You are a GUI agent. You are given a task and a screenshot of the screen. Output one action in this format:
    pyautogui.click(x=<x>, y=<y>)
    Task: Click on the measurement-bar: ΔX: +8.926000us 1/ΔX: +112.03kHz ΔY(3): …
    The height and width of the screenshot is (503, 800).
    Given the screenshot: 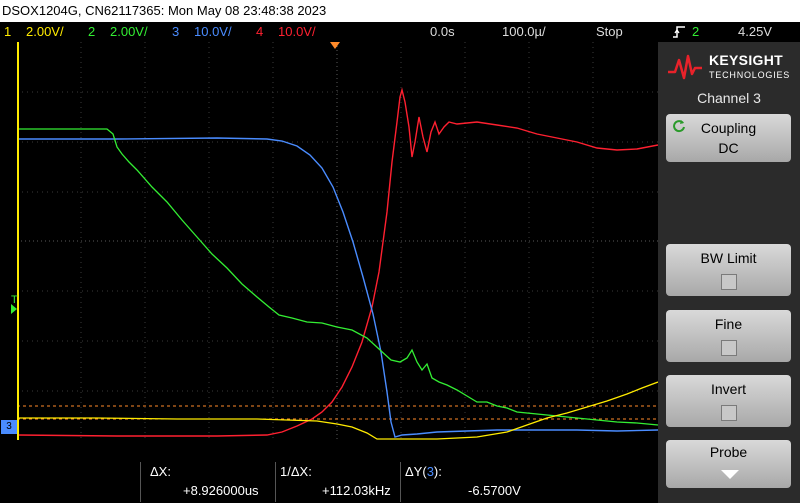 What is the action you would take?
    pyautogui.click(x=329, y=481)
    